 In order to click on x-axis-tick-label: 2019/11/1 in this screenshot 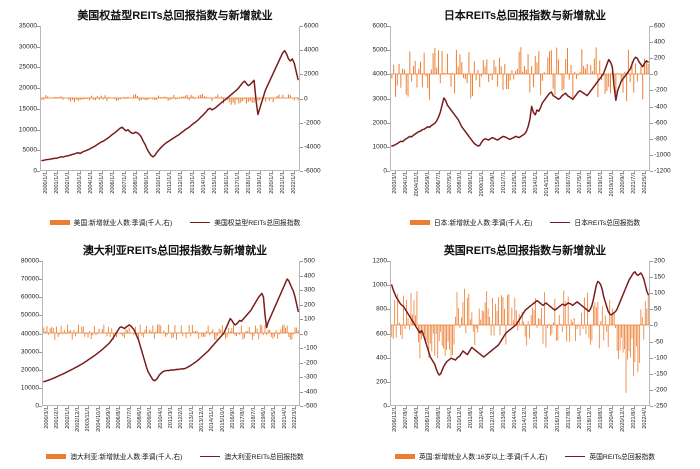, I will do `click(612, 184)`.